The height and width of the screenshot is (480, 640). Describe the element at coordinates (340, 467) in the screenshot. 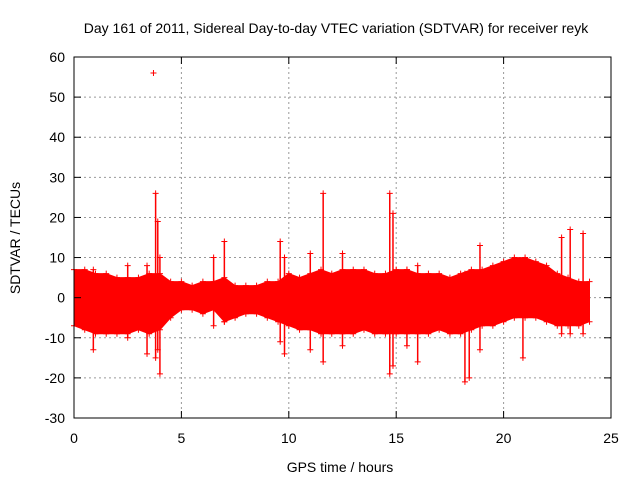

I see `x-axis-label: GPS time / hours` at that location.